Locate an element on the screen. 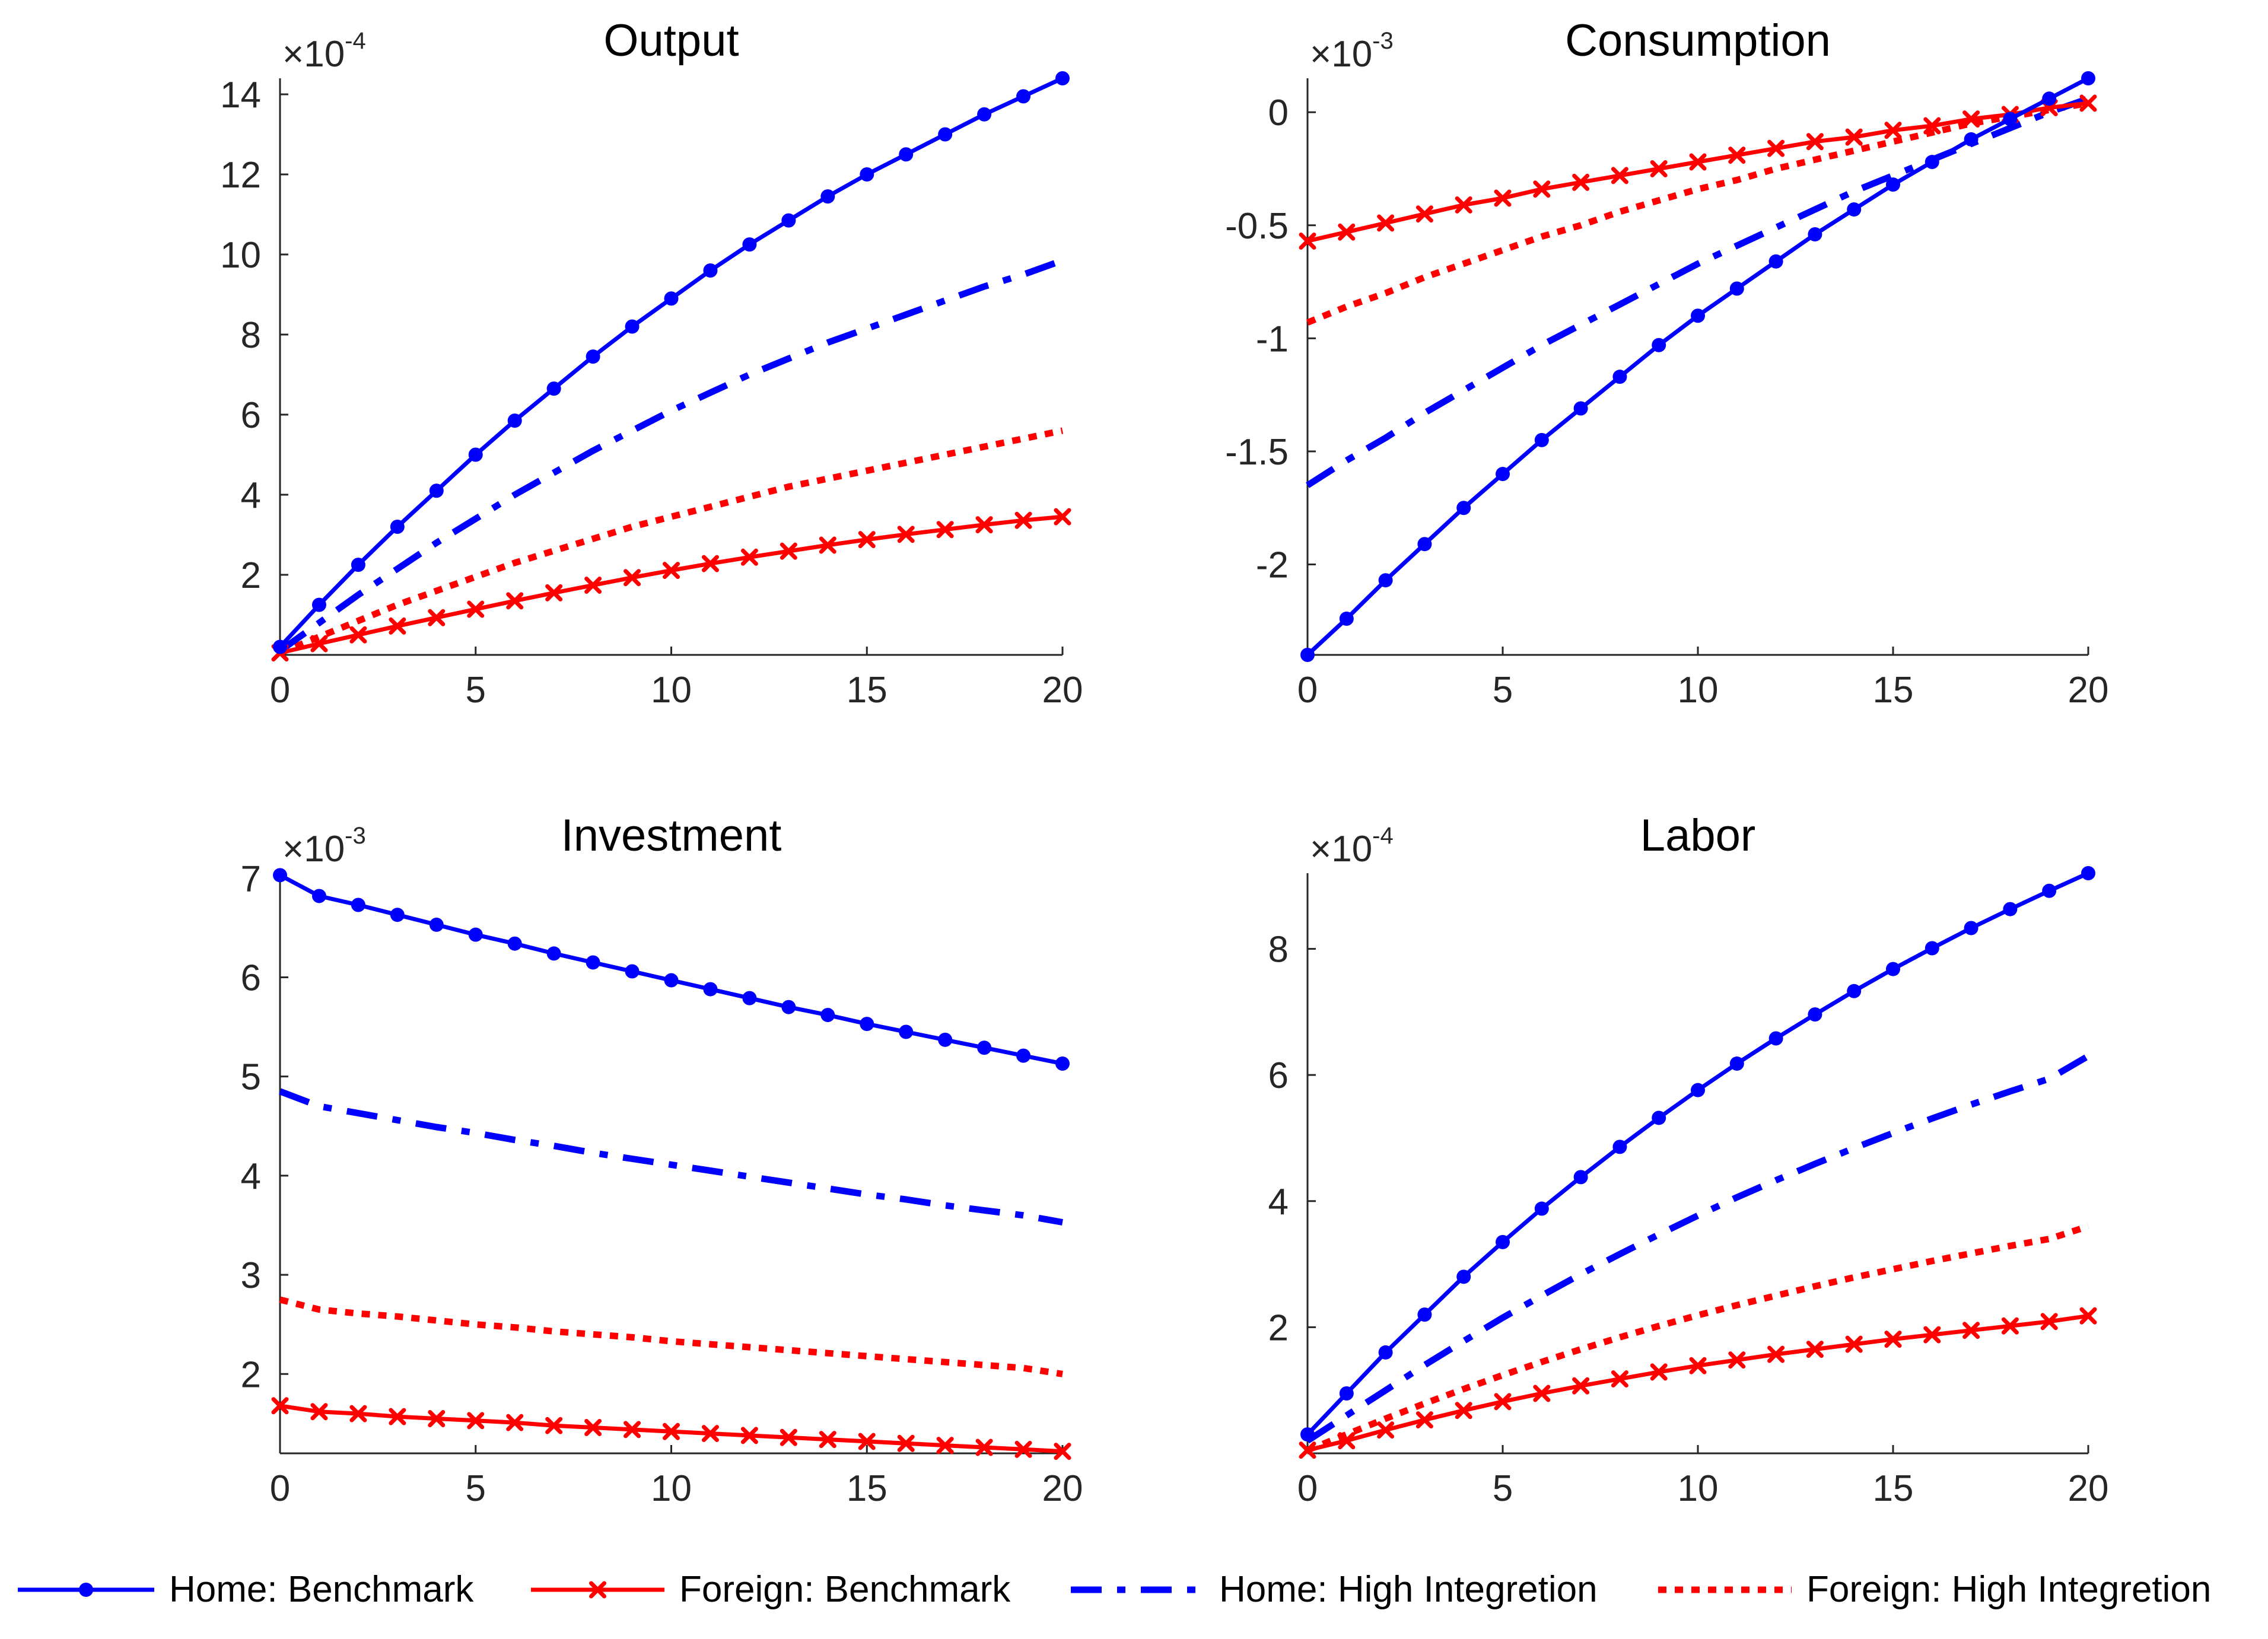 Image resolution: width=2268 pixels, height=1639 pixels. y-tick-label: 5 is located at coordinates (251, 1078).